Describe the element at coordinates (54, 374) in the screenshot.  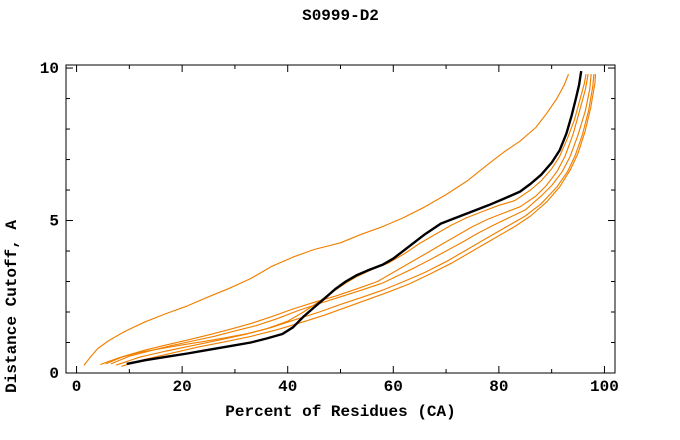
I see `y-tick-label: 0` at that location.